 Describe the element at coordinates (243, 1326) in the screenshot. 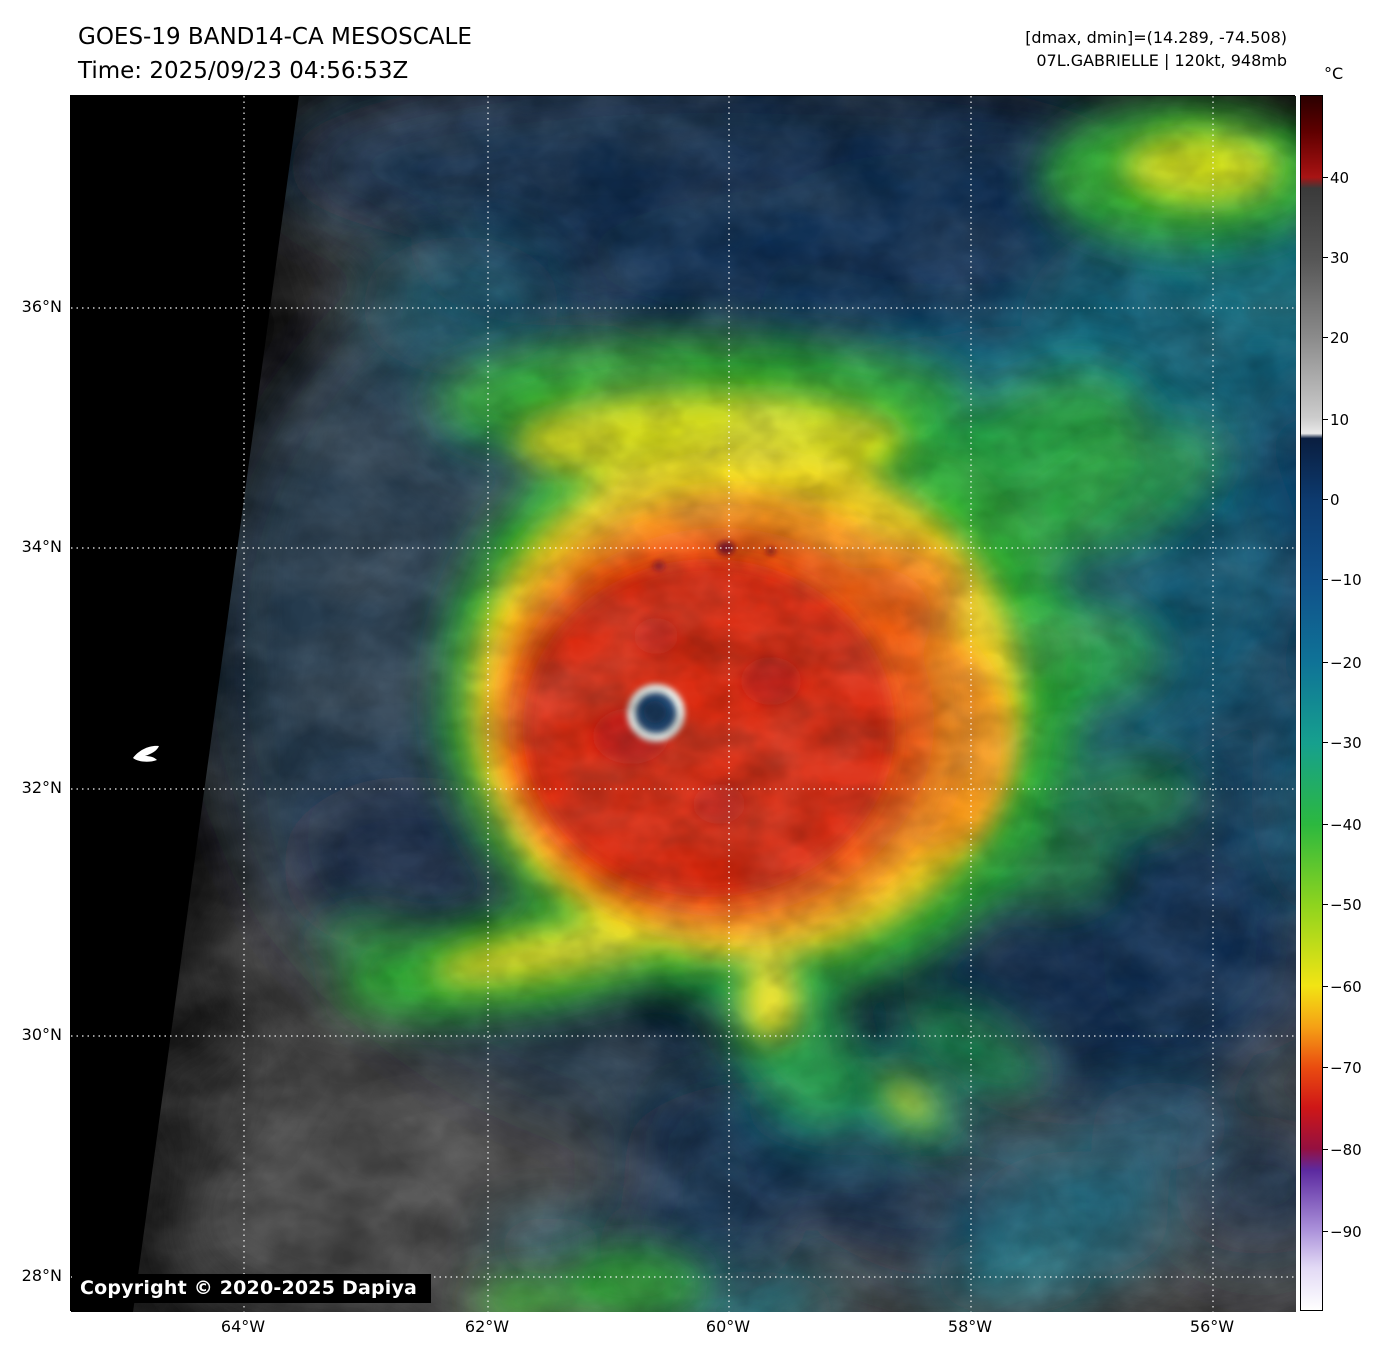

I see `lon-tick-label: 64°W` at that location.